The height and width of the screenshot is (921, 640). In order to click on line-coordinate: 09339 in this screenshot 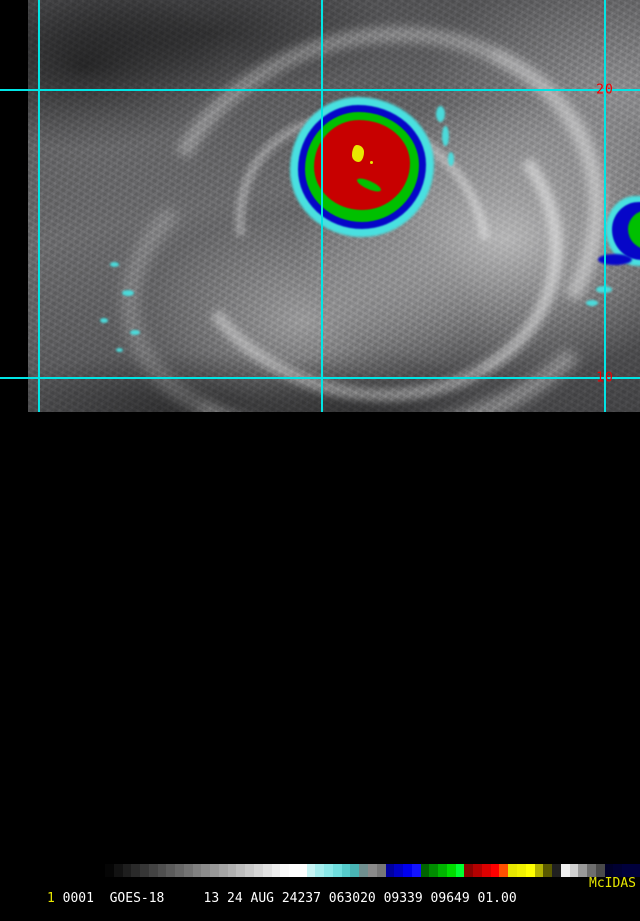, I will do `click(403, 898)`.